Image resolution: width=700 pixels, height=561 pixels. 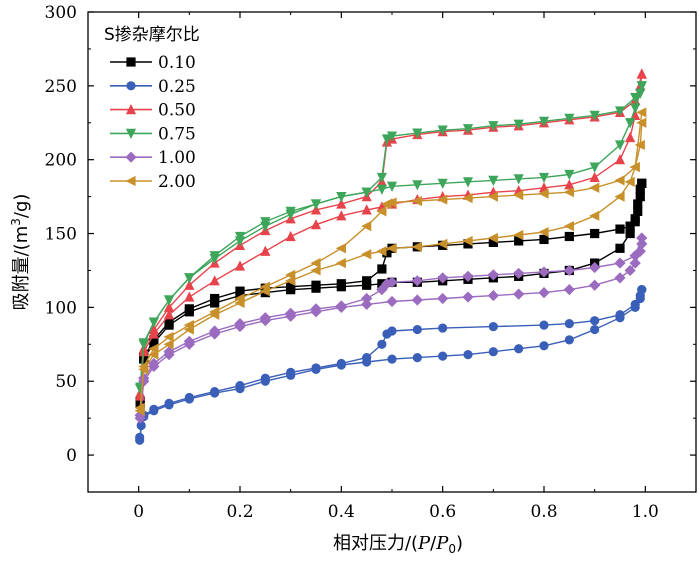 What do you see at coordinates (20, 252) in the screenshot?
I see `y-axis-title: 吸附量/(m3/g)` at bounding box center [20, 252].